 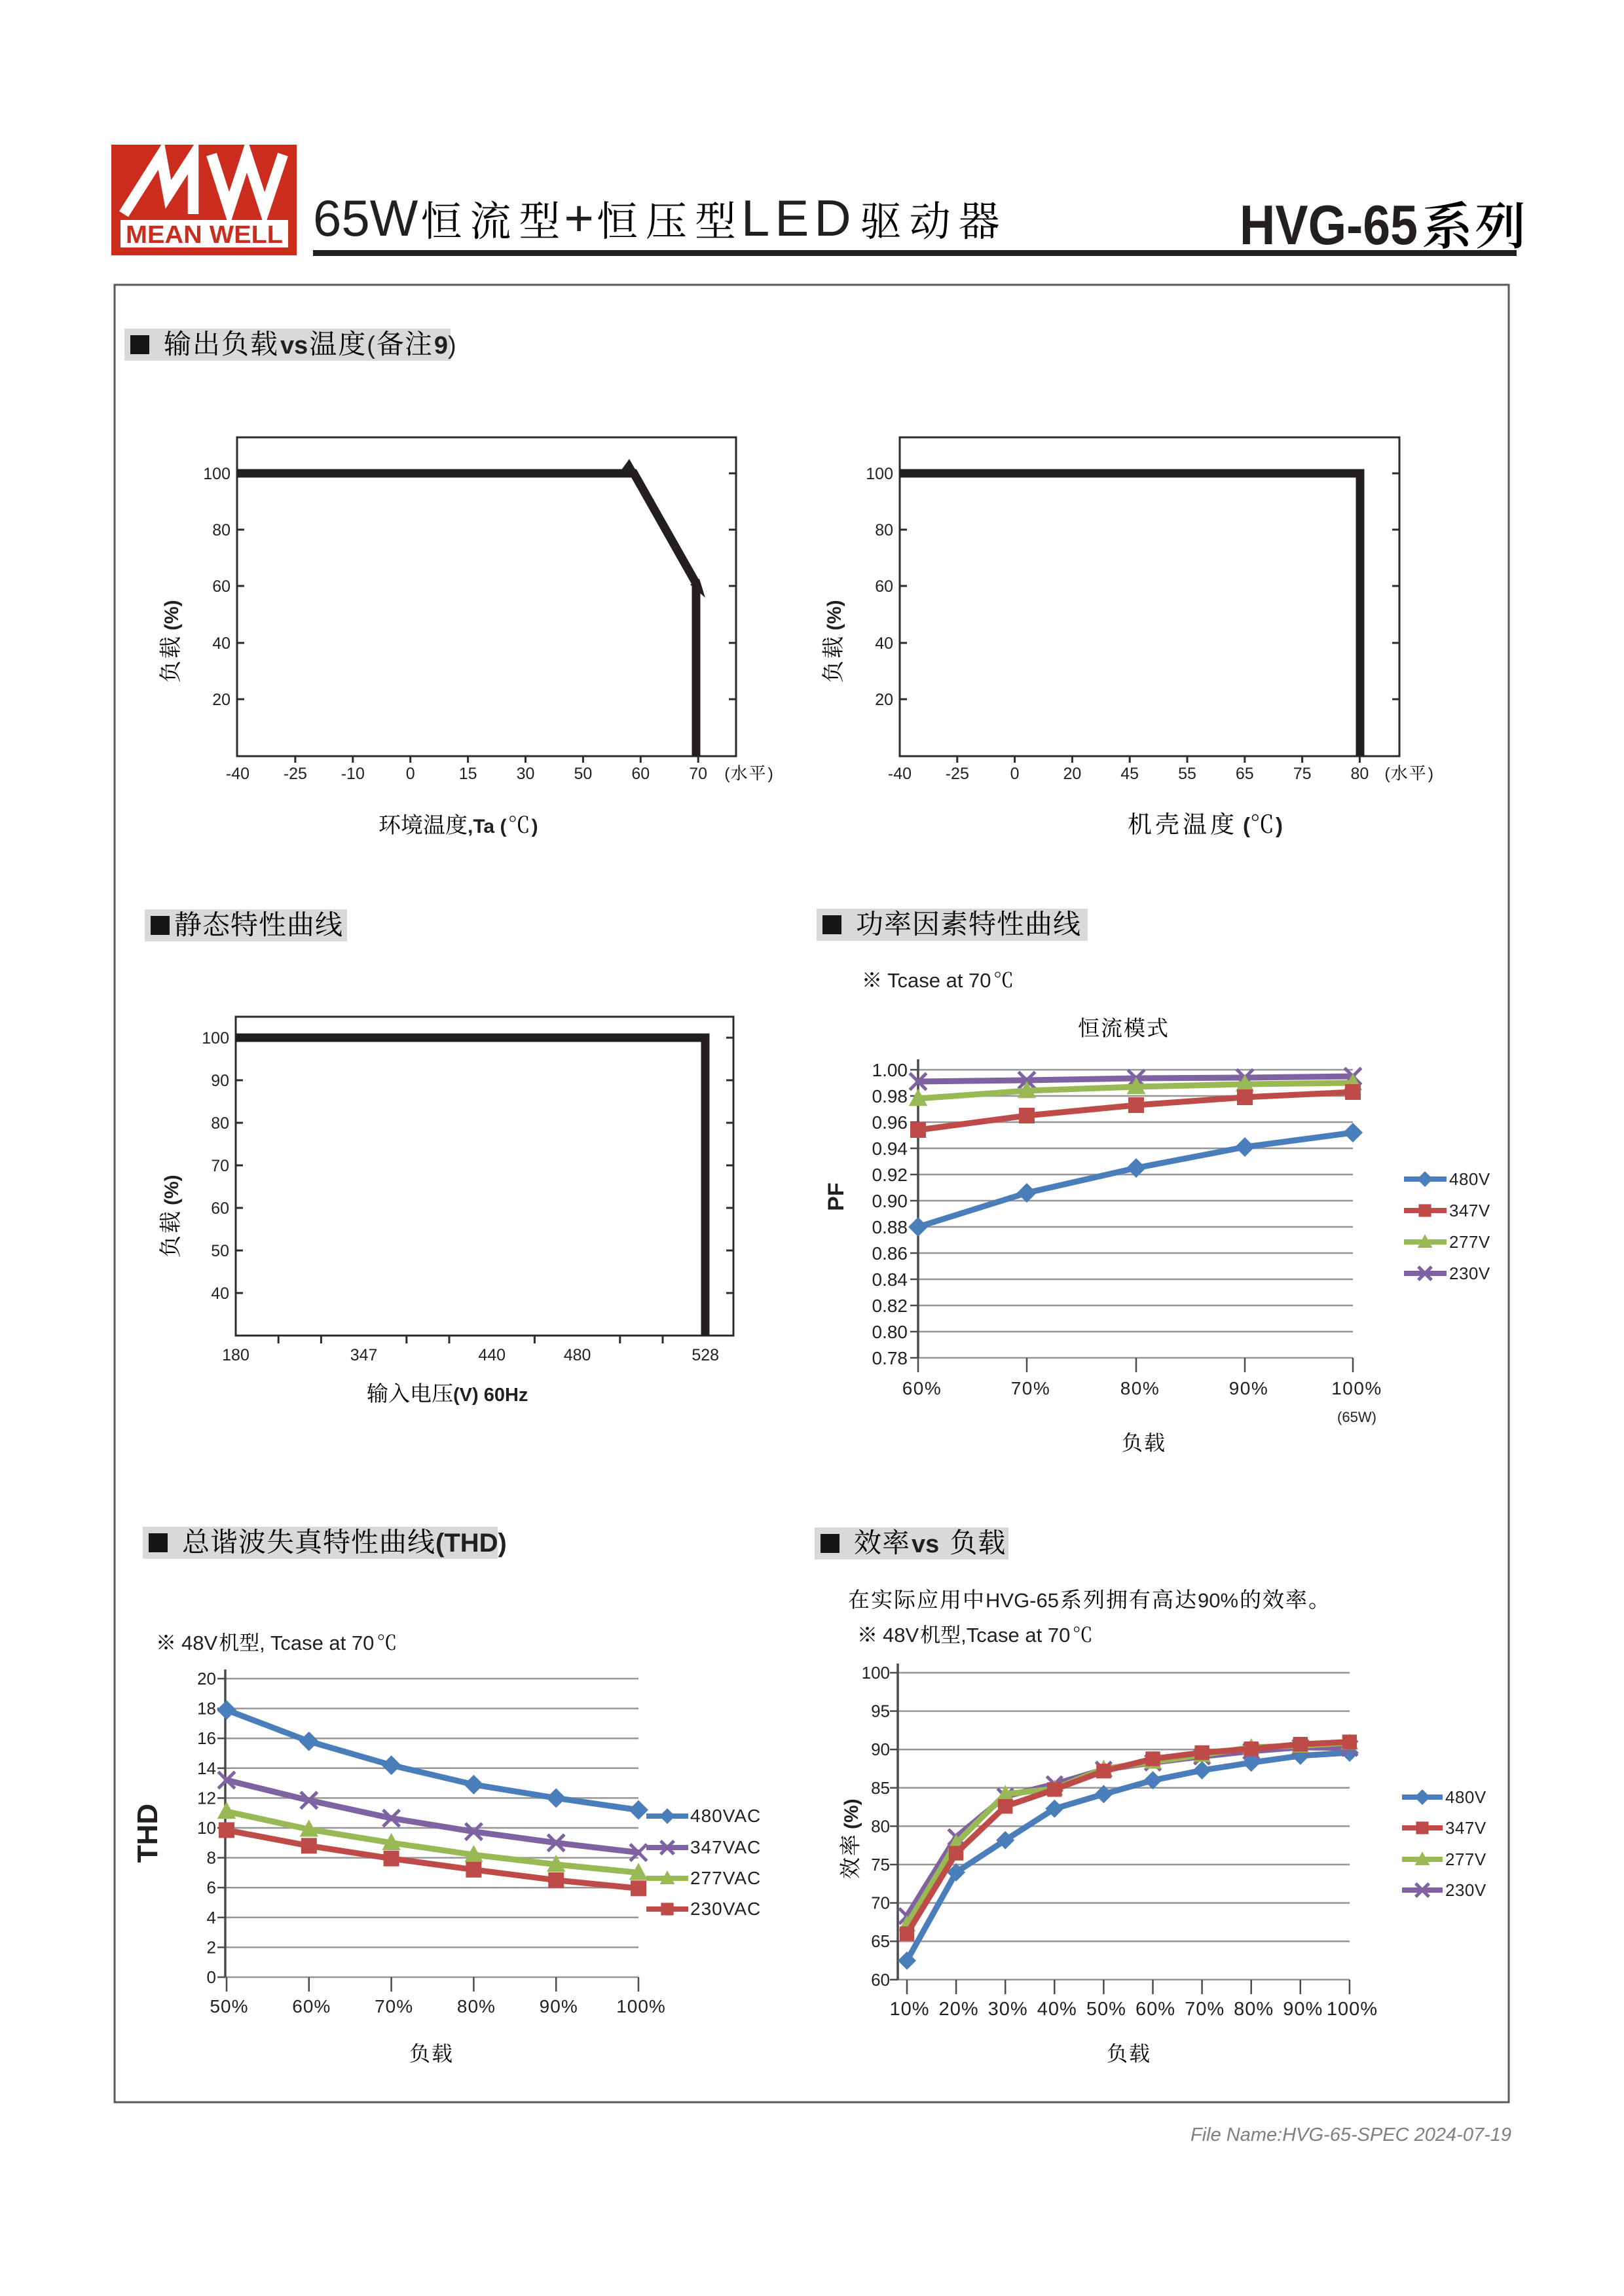 I want to click on svg-text: LED, so click(x=799, y=218).